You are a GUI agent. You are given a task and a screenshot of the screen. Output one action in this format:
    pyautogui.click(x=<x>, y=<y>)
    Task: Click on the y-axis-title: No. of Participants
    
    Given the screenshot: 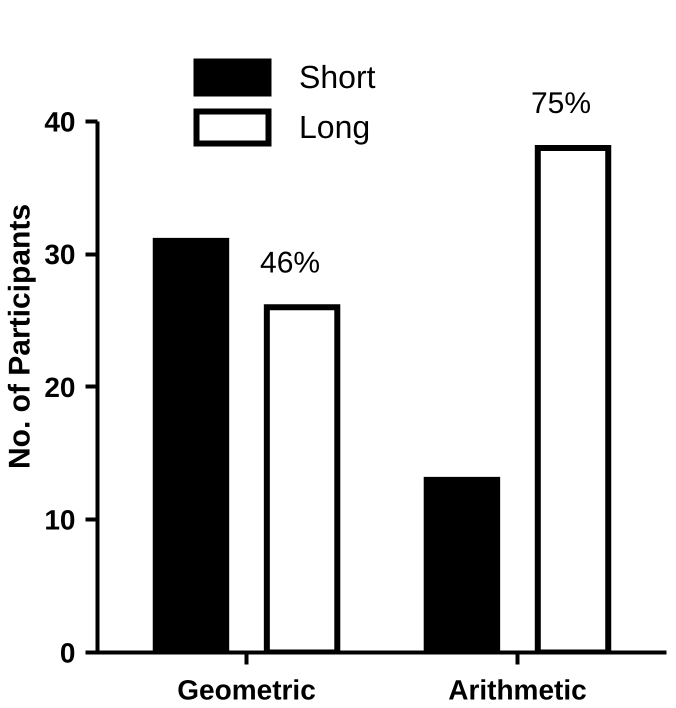 What is the action you would take?
    pyautogui.click(x=19, y=337)
    